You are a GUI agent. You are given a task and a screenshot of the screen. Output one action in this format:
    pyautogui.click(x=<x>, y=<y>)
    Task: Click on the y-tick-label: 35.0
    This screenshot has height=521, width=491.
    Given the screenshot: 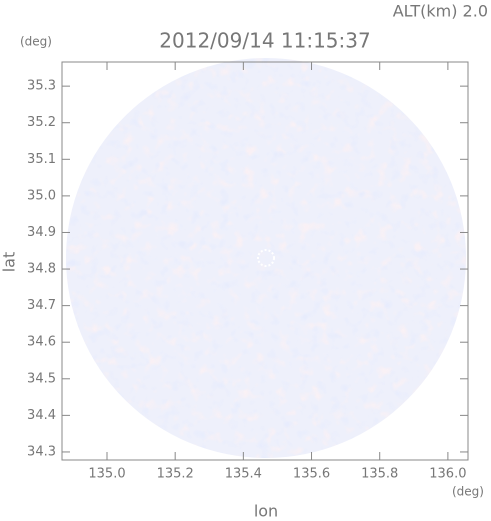 What is the action you would take?
    pyautogui.click(x=41, y=195)
    